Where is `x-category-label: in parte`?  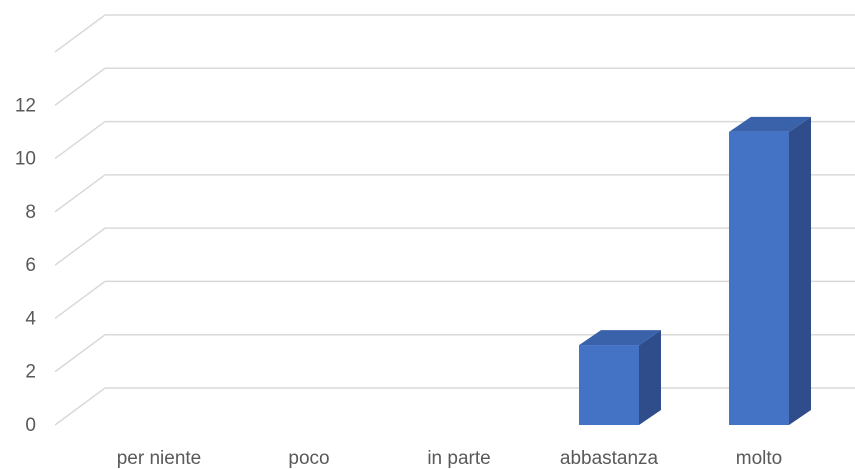 x-category-label: in parte is located at coordinates (458, 458).